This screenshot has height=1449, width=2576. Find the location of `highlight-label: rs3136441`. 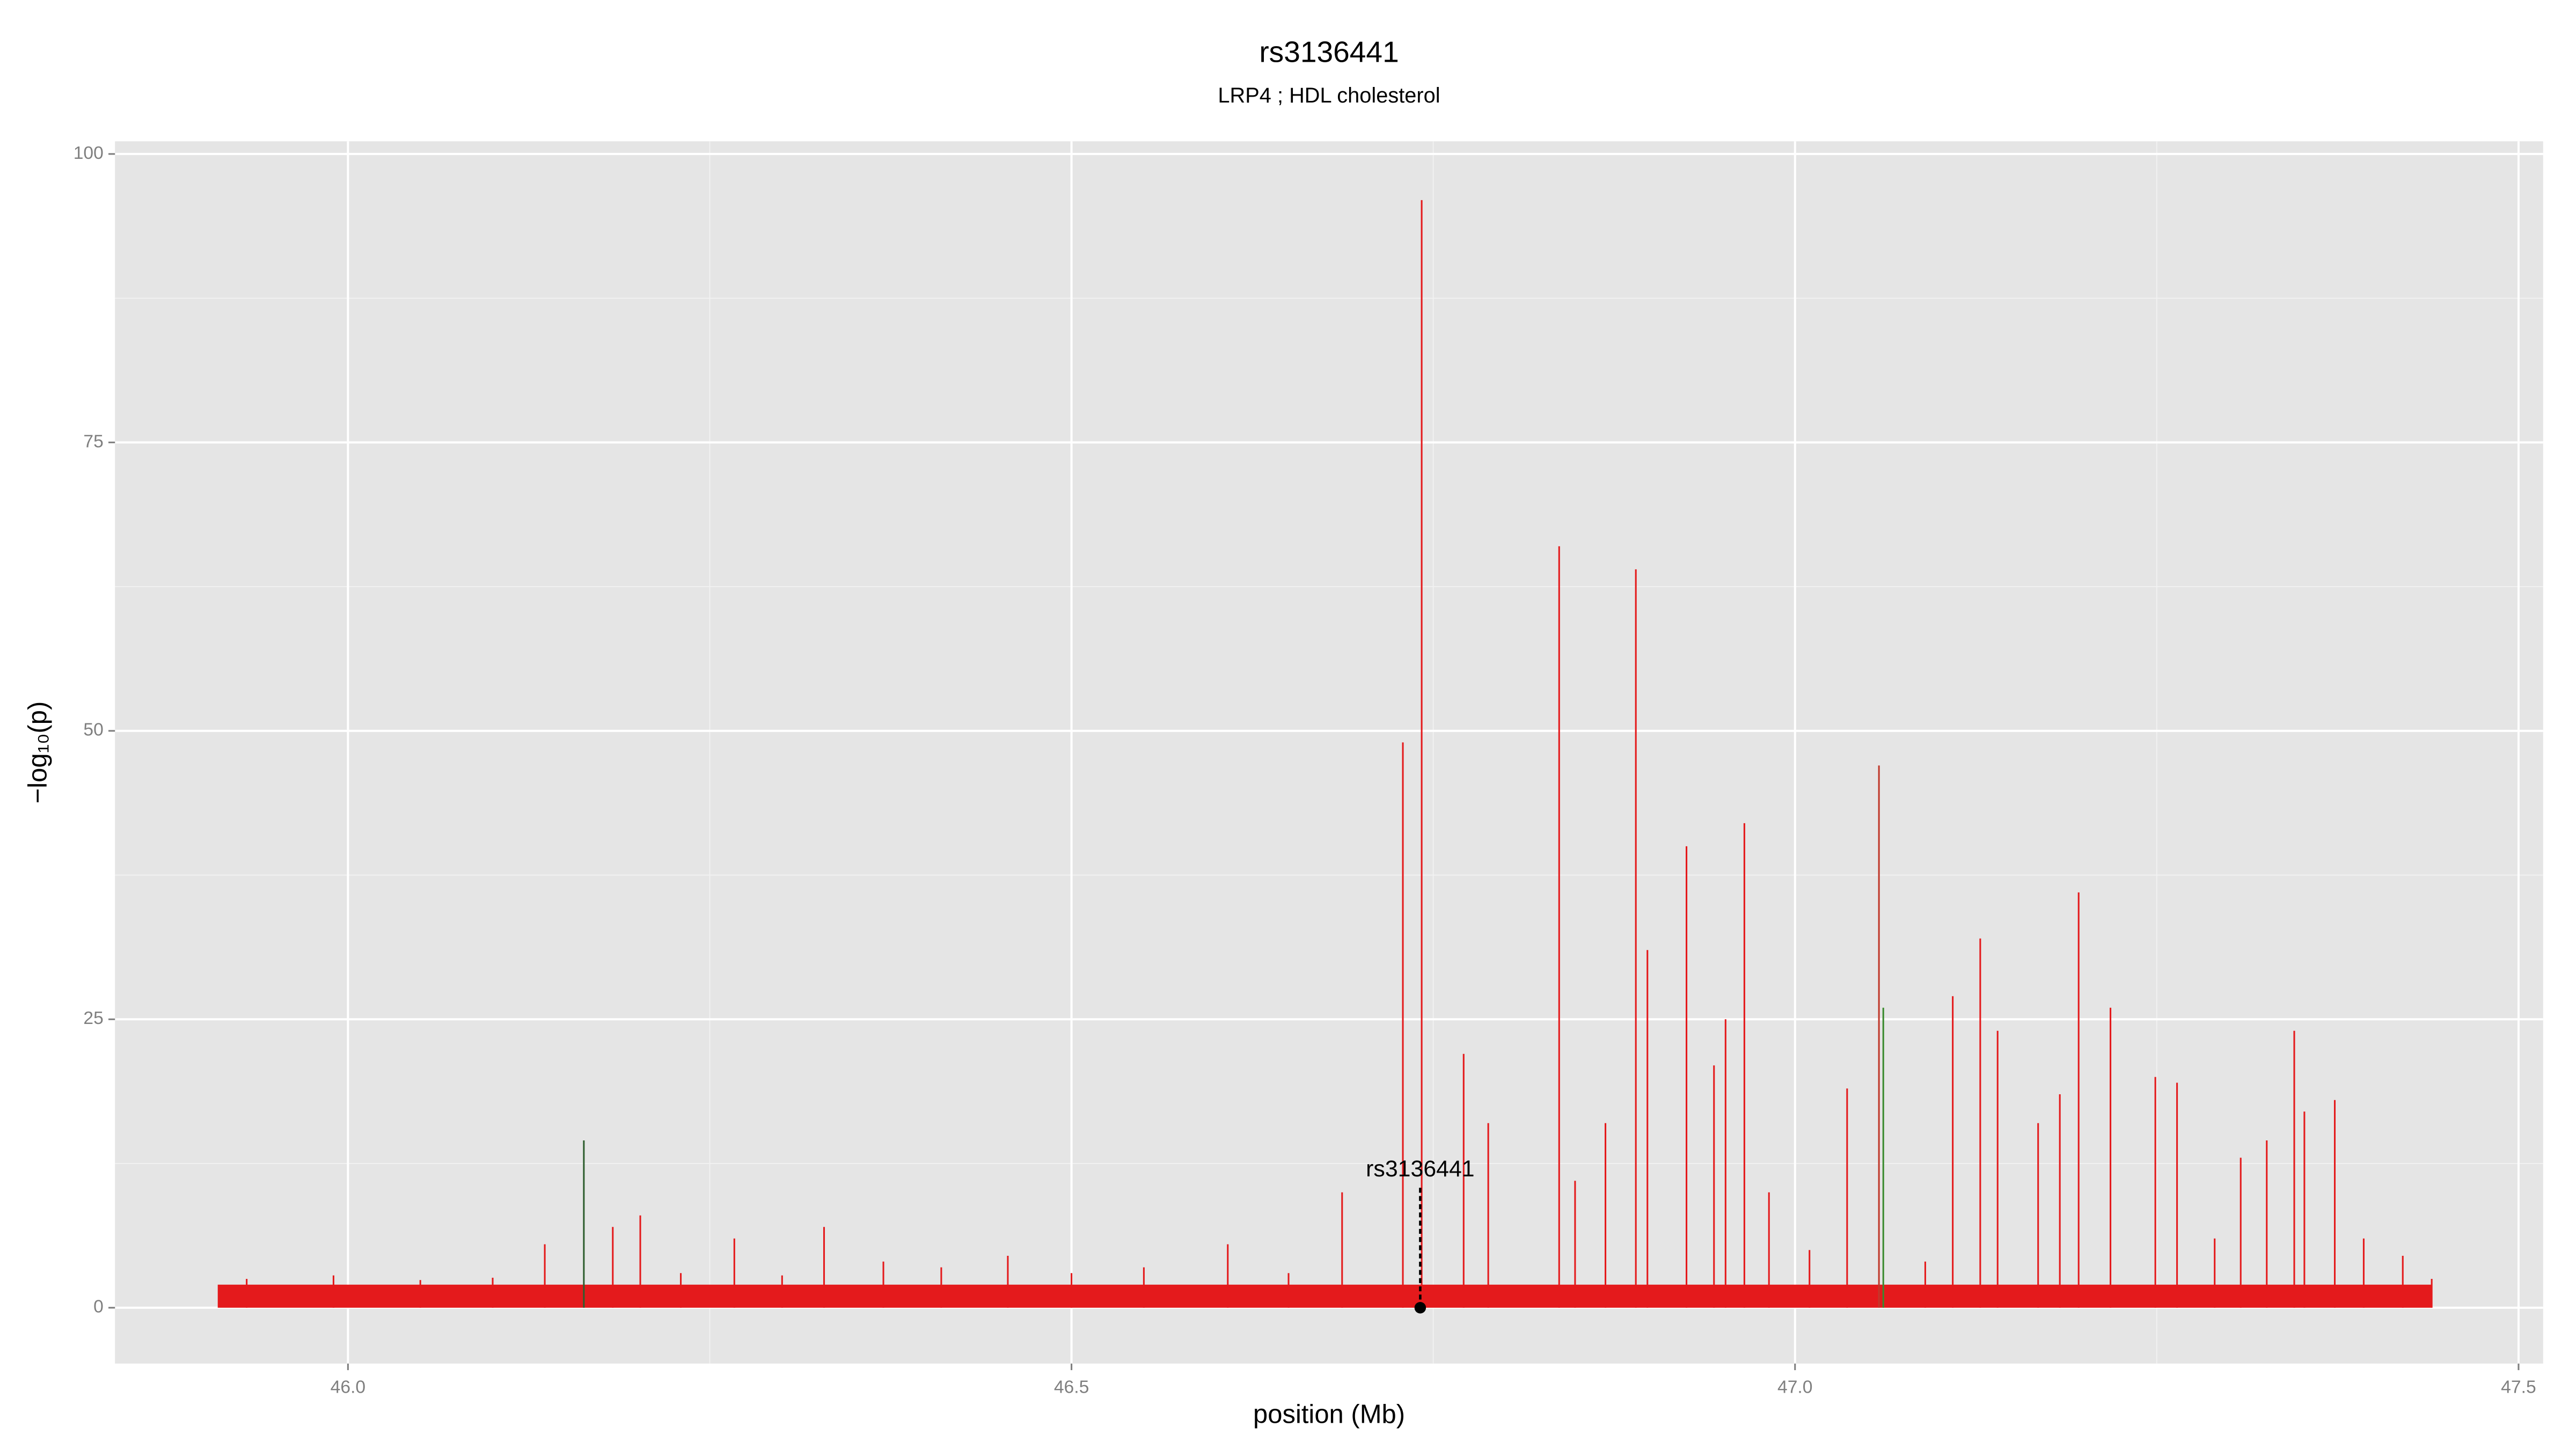

highlight-label: rs3136441 is located at coordinates (1420, 1169).